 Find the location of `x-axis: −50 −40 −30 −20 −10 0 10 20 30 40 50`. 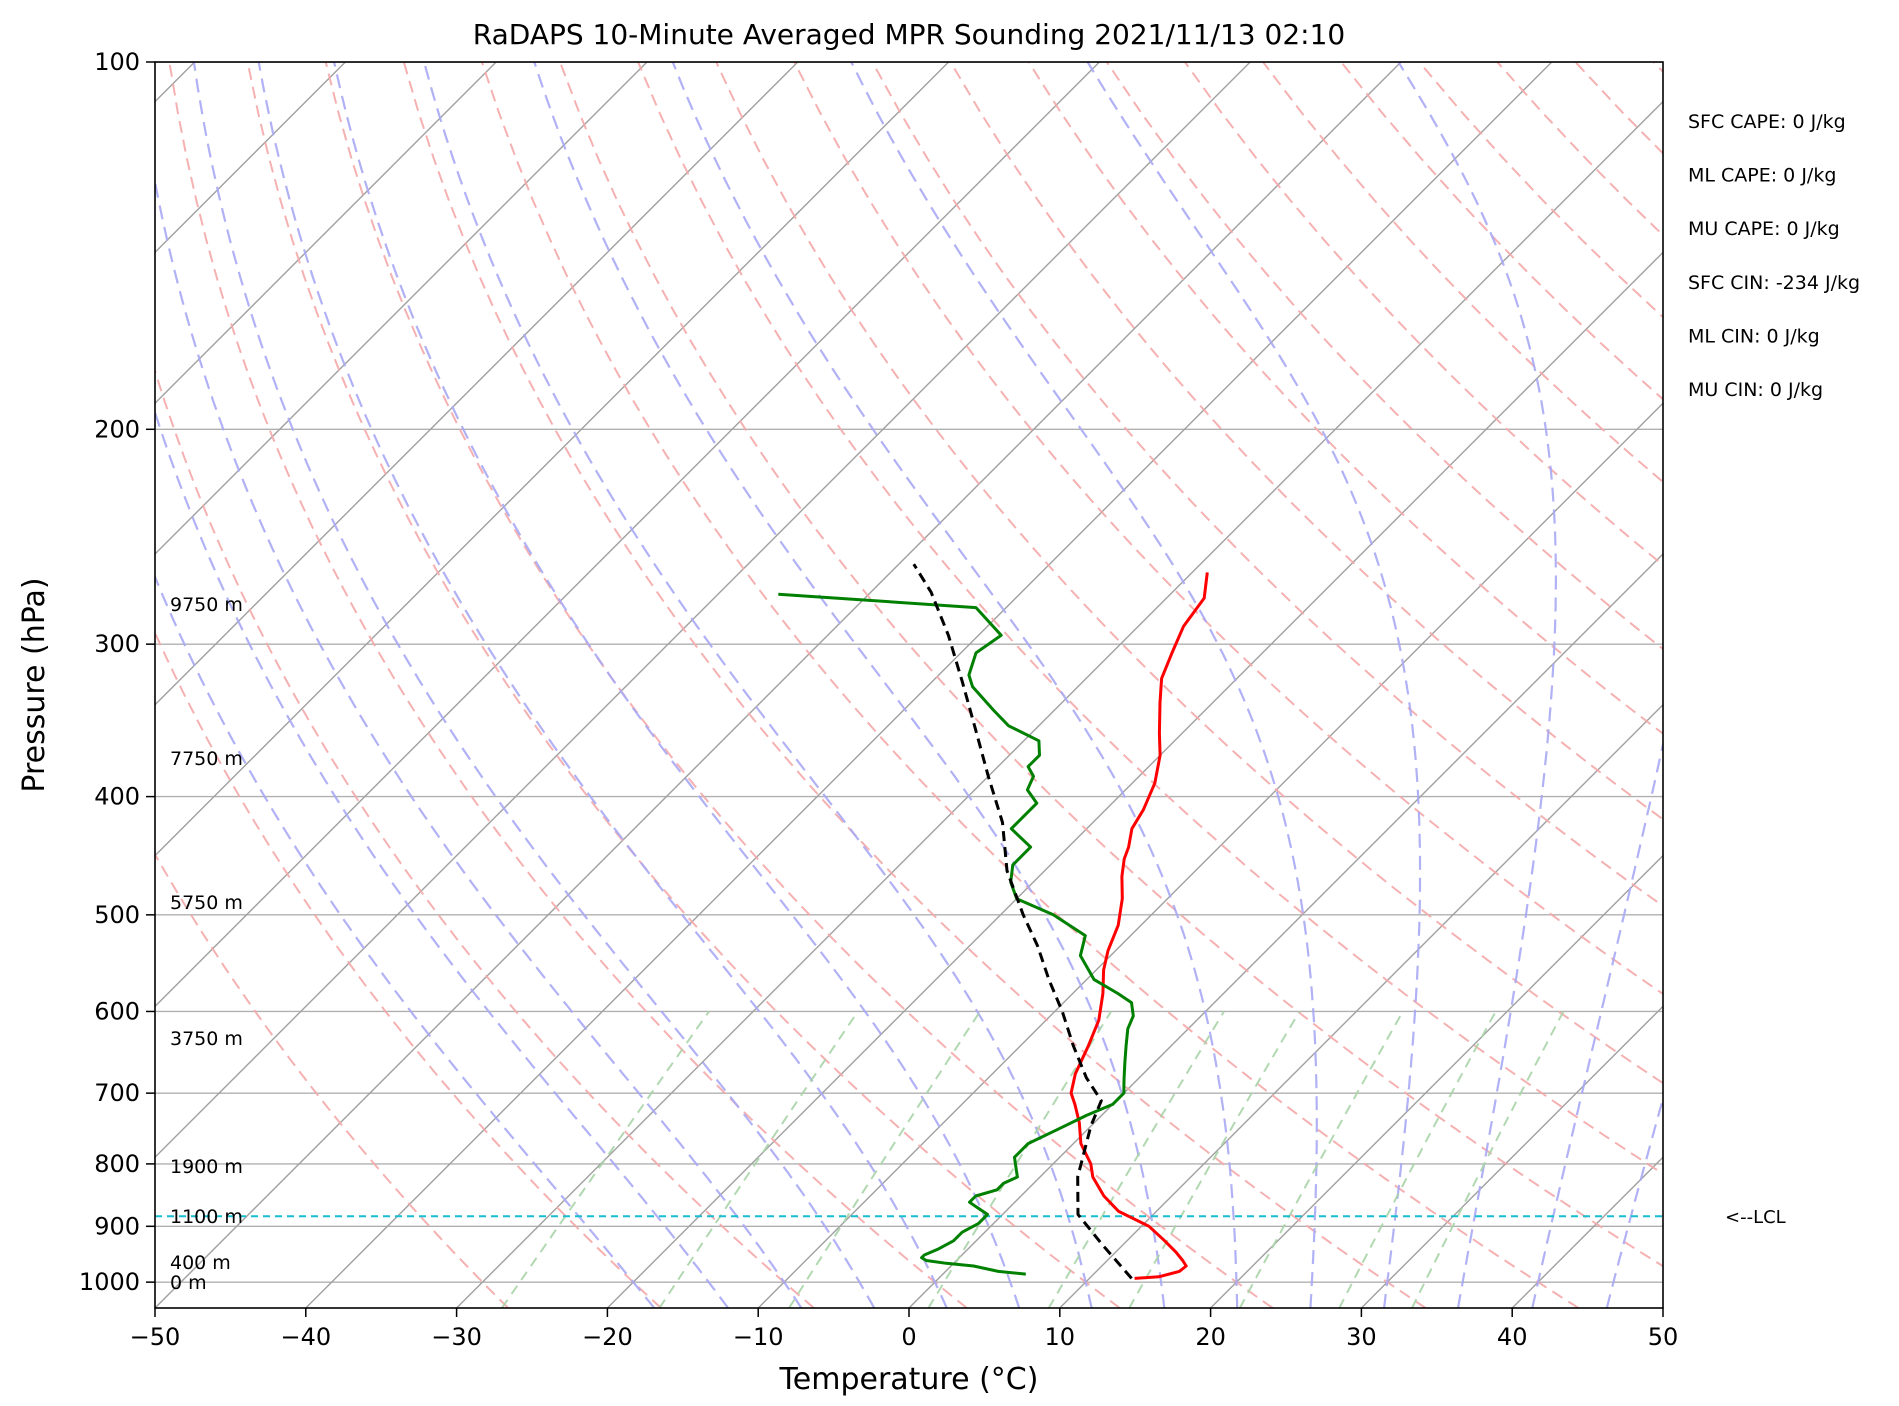

x-axis: −50 −40 −30 −20 −10 0 10 20 30 40 50 is located at coordinates (904, 1329).